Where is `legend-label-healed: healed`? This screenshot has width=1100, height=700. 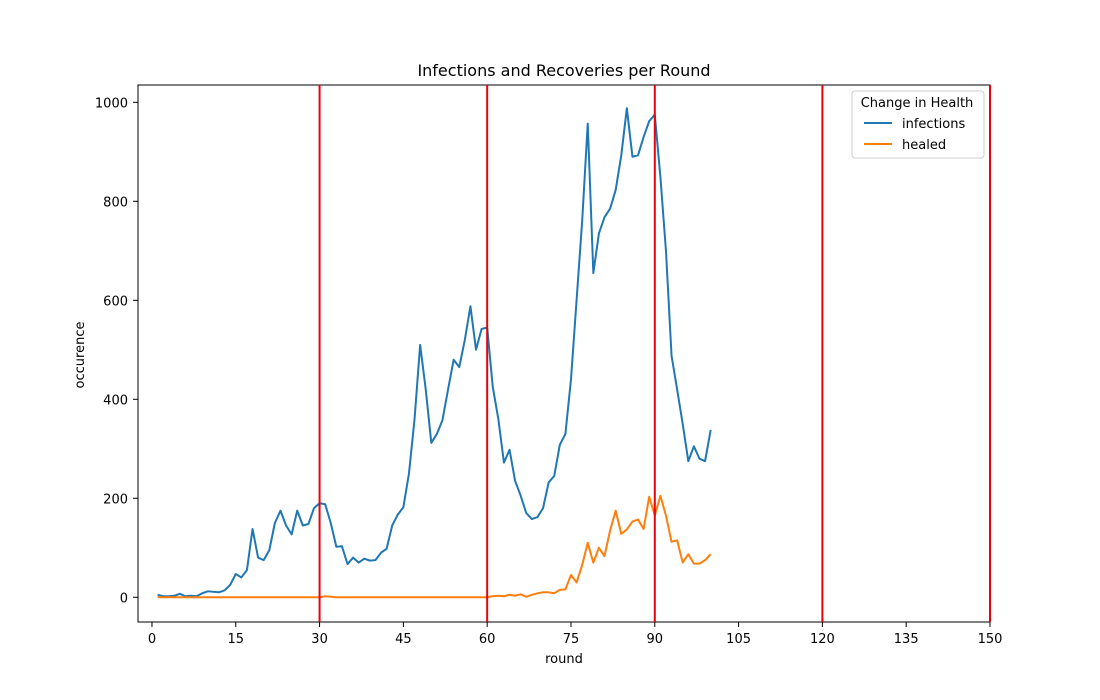 legend-label-healed: healed is located at coordinates (924, 145).